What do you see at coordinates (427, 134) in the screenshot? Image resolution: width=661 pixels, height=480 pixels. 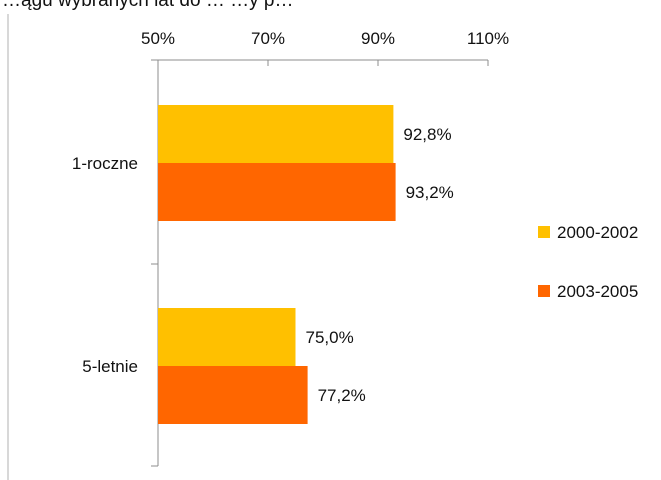 I see `data-label: 92,8%` at bounding box center [427, 134].